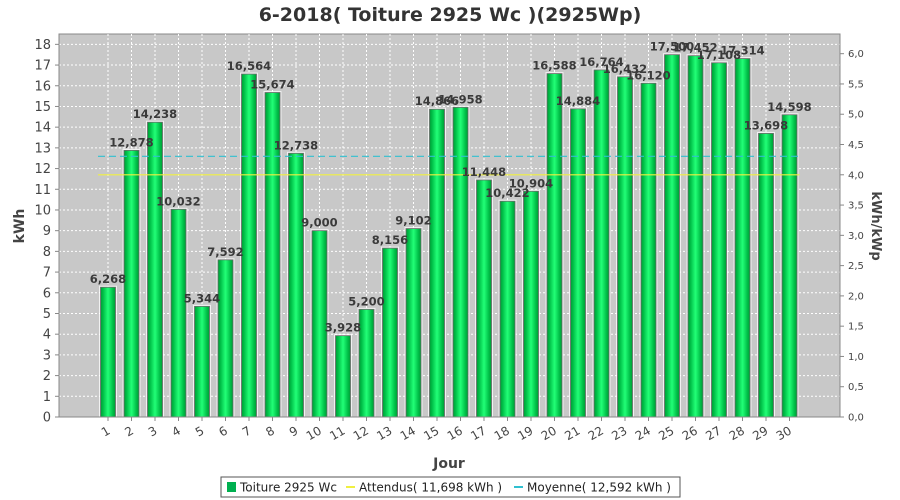 This screenshot has height=500, width=900. Describe the element at coordinates (690, 433) in the screenshot. I see `x-tick-label: 26` at that location.